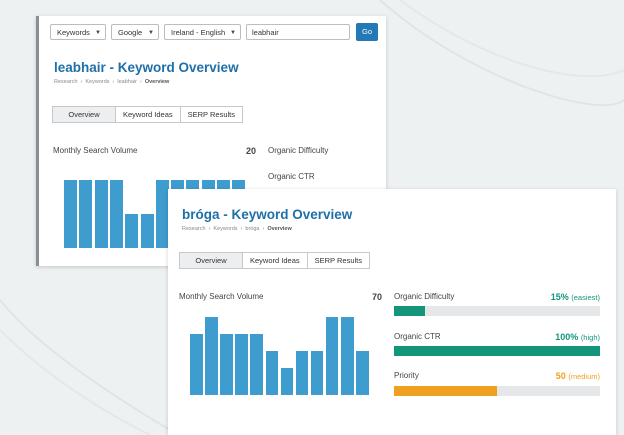 The width and height of the screenshot is (624, 435). I want to click on priority-value: 50 (medium), so click(578, 376).